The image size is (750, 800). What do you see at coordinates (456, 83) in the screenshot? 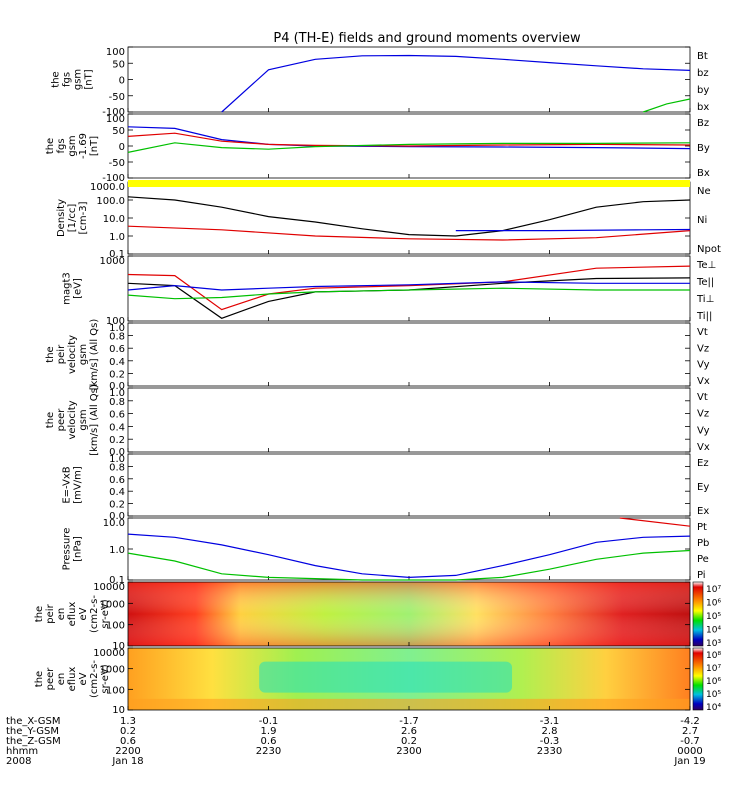
I see `series-bx` at bounding box center [456, 83].